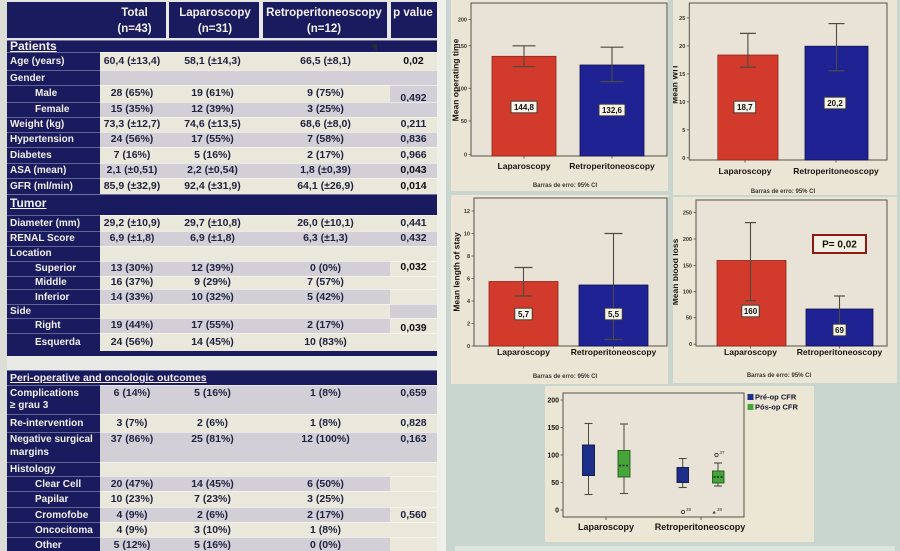  What do you see at coordinates (456, 79) in the screenshot?
I see `svg-text: Mean operating time` at bounding box center [456, 79].